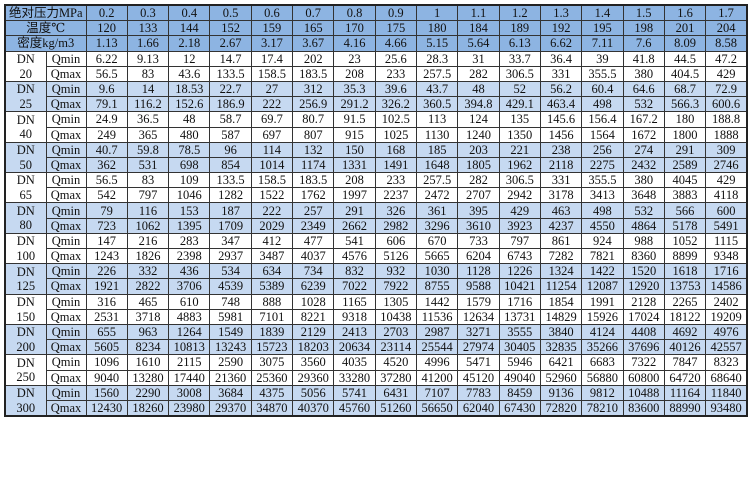 The width and height of the screenshot is (750, 484). Describe the element at coordinates (643, 89) in the screenshot. I see `qmin-value: 64.6` at that location.